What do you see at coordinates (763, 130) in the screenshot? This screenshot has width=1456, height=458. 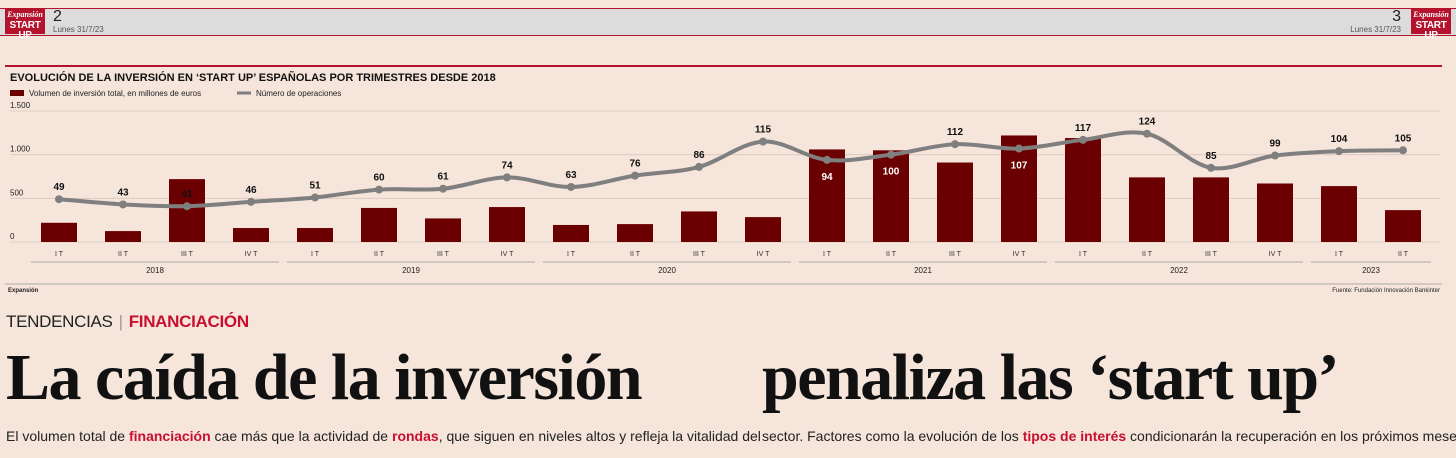 I see `value-label: 115` at bounding box center [763, 130].